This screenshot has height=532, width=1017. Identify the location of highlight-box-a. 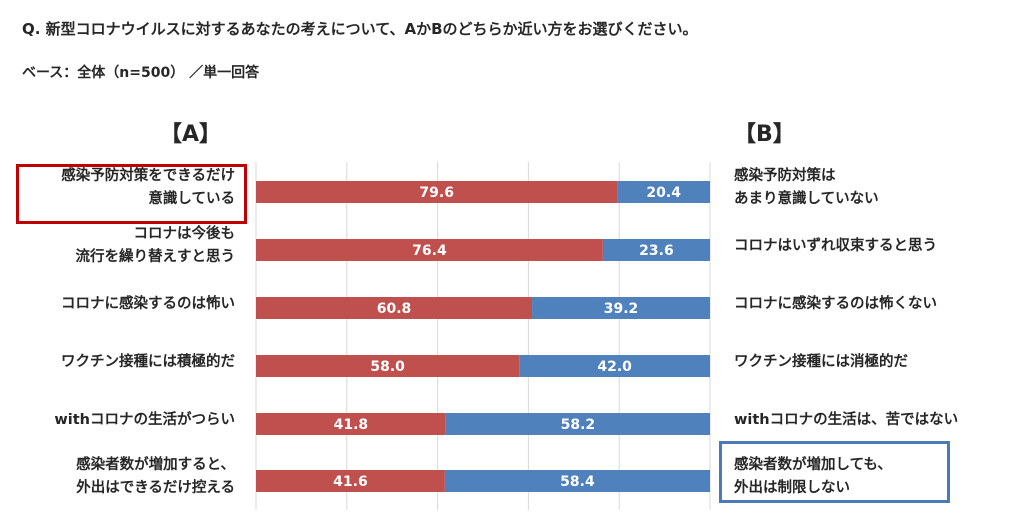
(131, 194).